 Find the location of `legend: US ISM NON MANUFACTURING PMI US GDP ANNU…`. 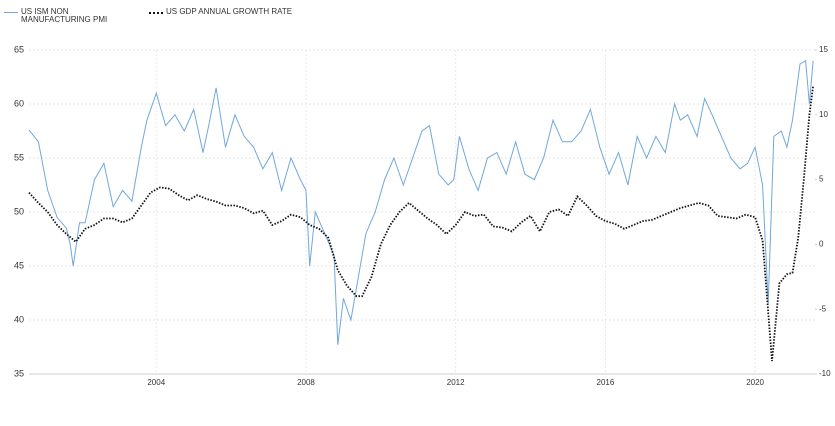

legend: US ISM NON MANUFACTURING PMI US GDP ANNU… is located at coordinates (148, 16).